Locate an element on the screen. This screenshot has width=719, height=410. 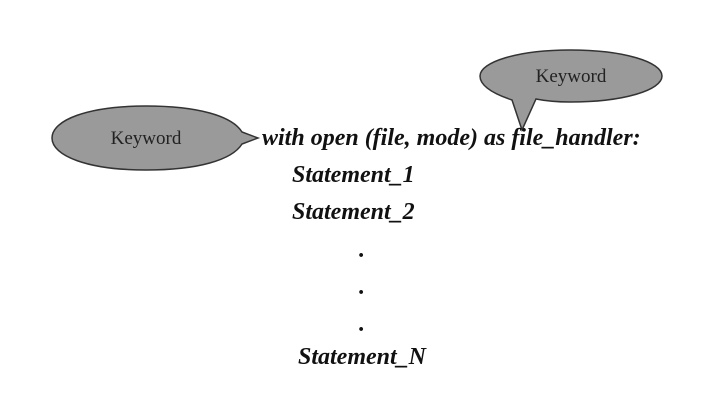
code-line-with-open: with open (file, mode) as file_handler: is located at coordinates (451, 138).